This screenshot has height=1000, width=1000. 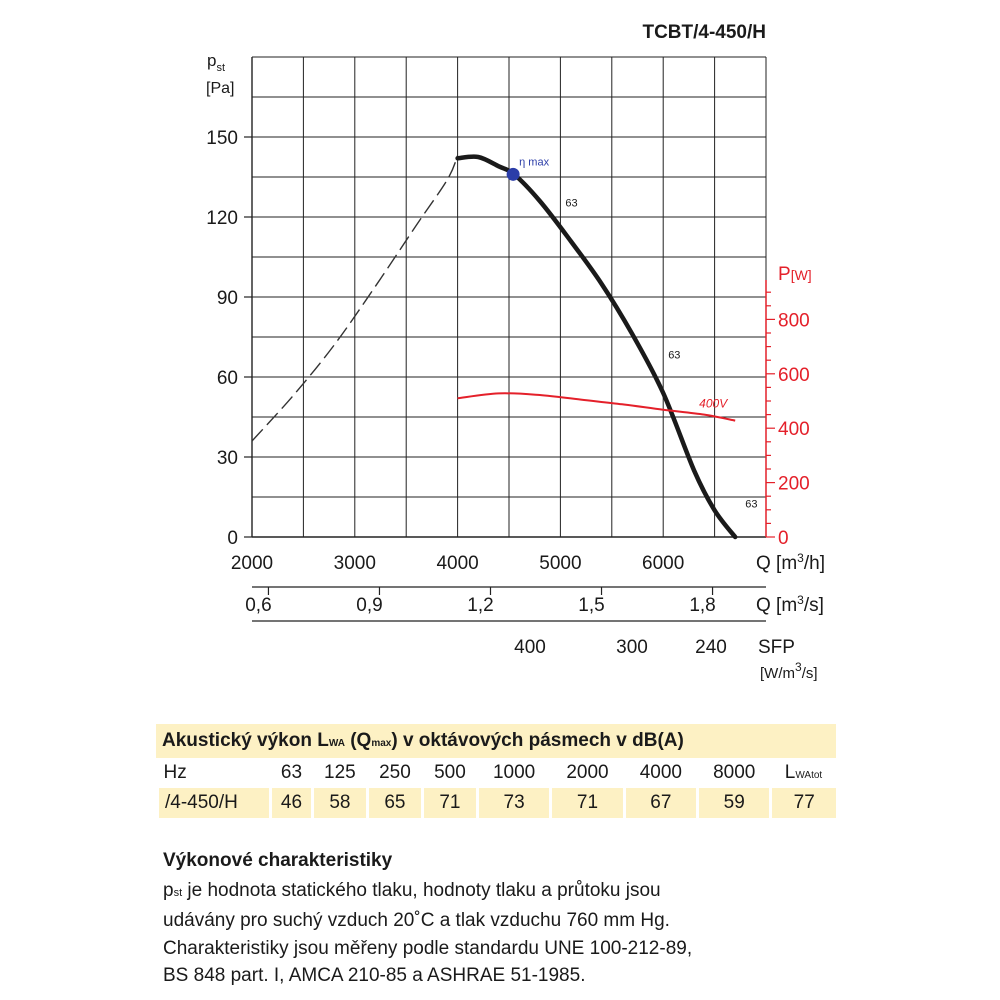 What do you see at coordinates (513, 174) in the screenshot?
I see `eta-max-point` at bounding box center [513, 174].